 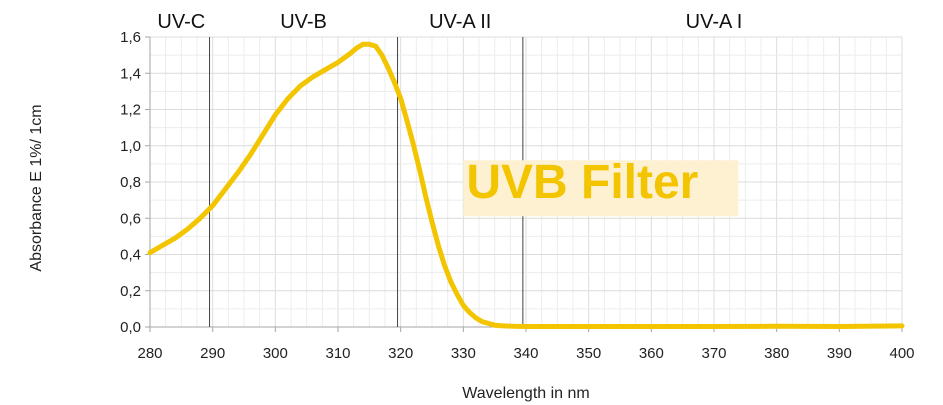 I want to click on x-tick-label: 390, so click(x=839, y=353).